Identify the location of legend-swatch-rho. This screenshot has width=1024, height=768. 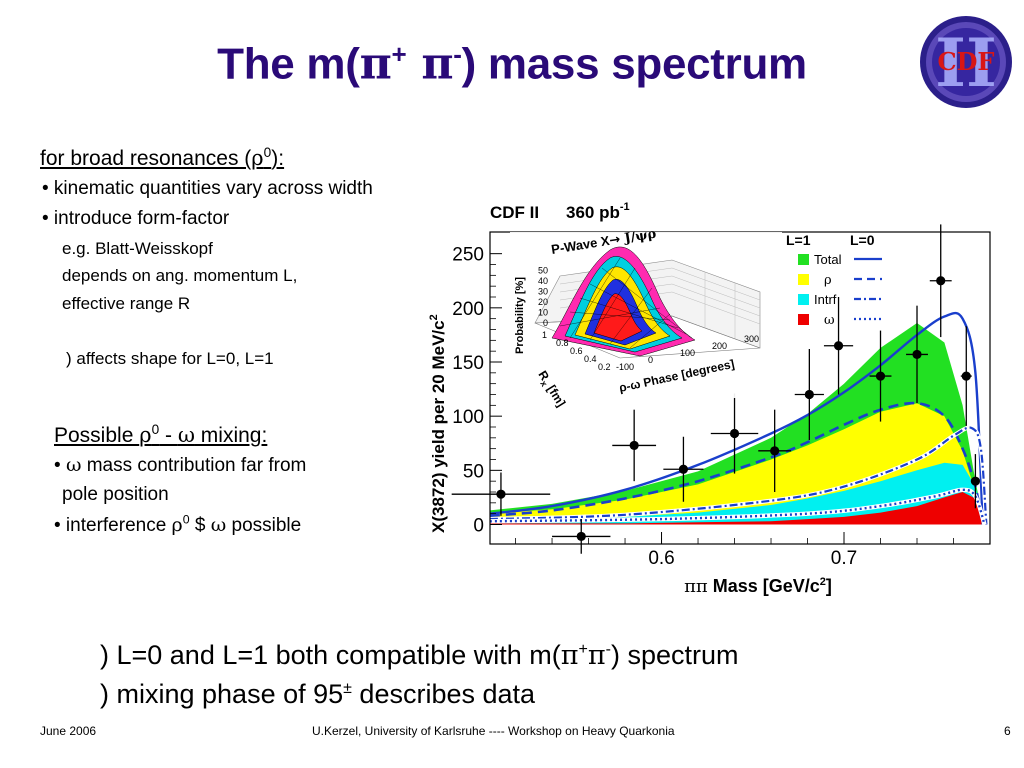
(803, 279).